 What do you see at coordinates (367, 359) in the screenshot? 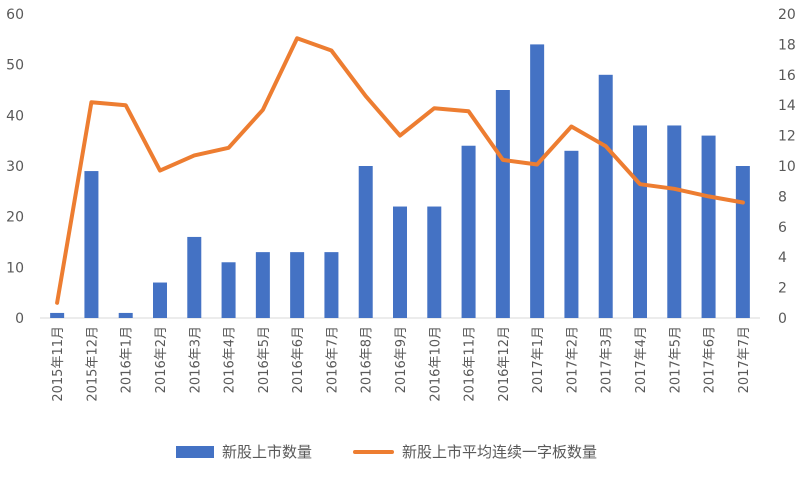
I see `x-tick-label: 2016年8月` at bounding box center [367, 359].